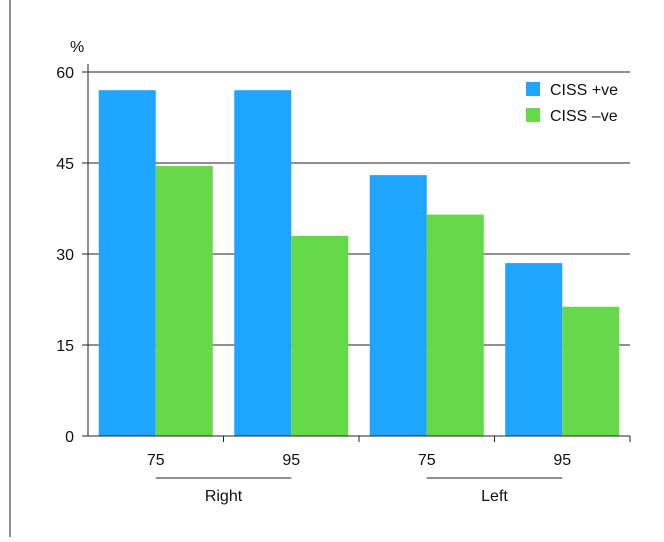 The image size is (664, 542). What do you see at coordinates (65, 346) in the screenshot?
I see `y-tick-label: 15` at bounding box center [65, 346].